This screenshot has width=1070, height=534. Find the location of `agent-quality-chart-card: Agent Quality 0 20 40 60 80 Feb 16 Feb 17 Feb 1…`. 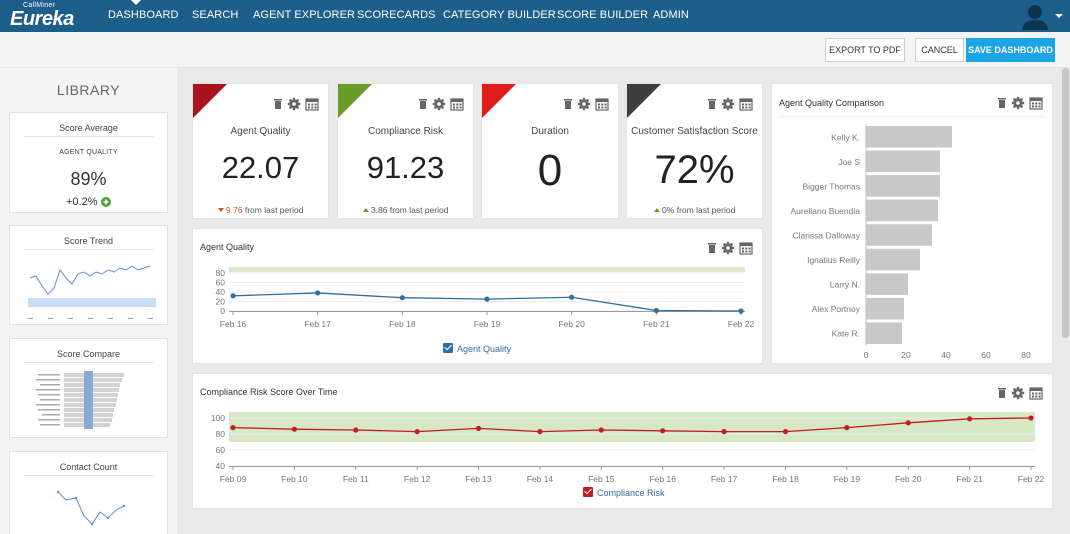

agent-quality-chart-card: Agent Quality 0 20 40 60 80 Feb 16 Feb 17 Feb 1… is located at coordinates (477, 296).